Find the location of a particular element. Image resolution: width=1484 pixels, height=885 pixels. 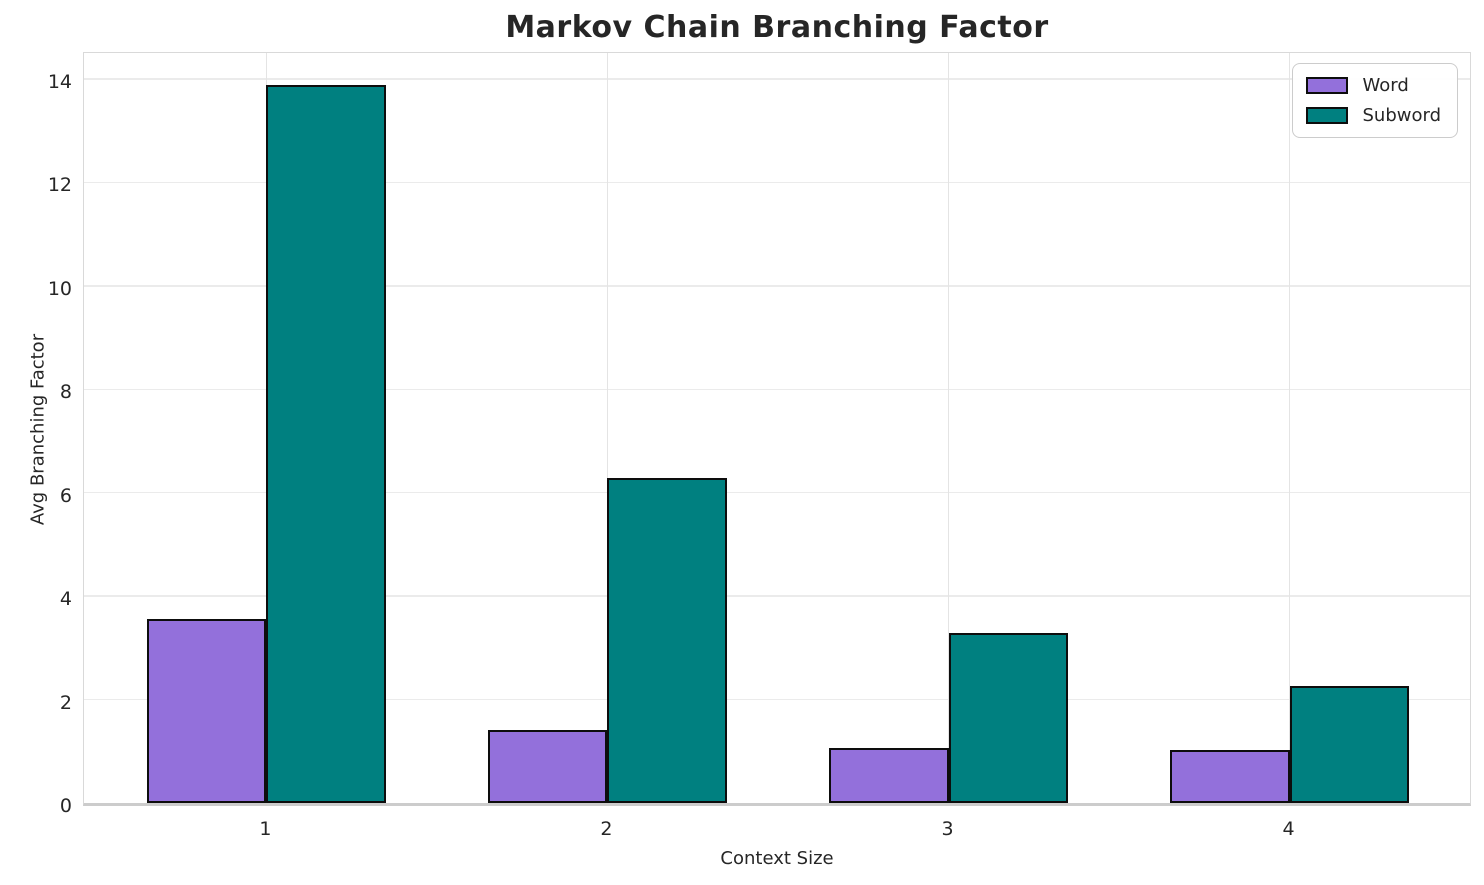

y-tick-label-8: 8 is located at coordinates (65, 392).